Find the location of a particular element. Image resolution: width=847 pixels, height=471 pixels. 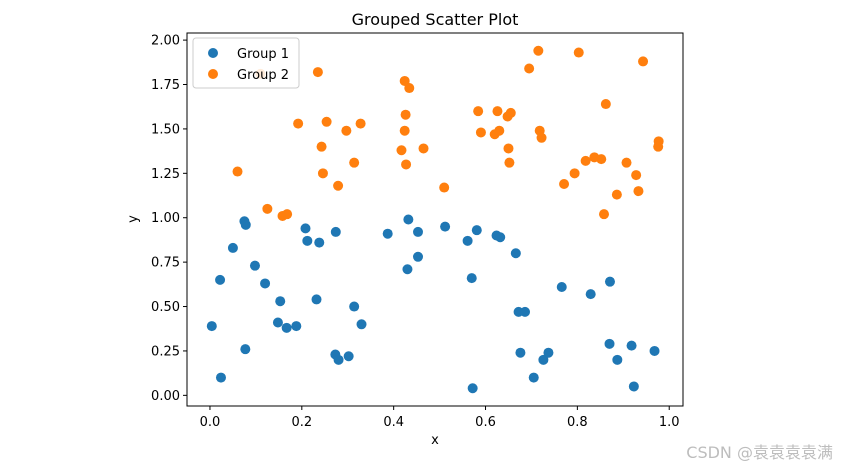

legend-label-group-2: Group 2 is located at coordinates (263, 75).